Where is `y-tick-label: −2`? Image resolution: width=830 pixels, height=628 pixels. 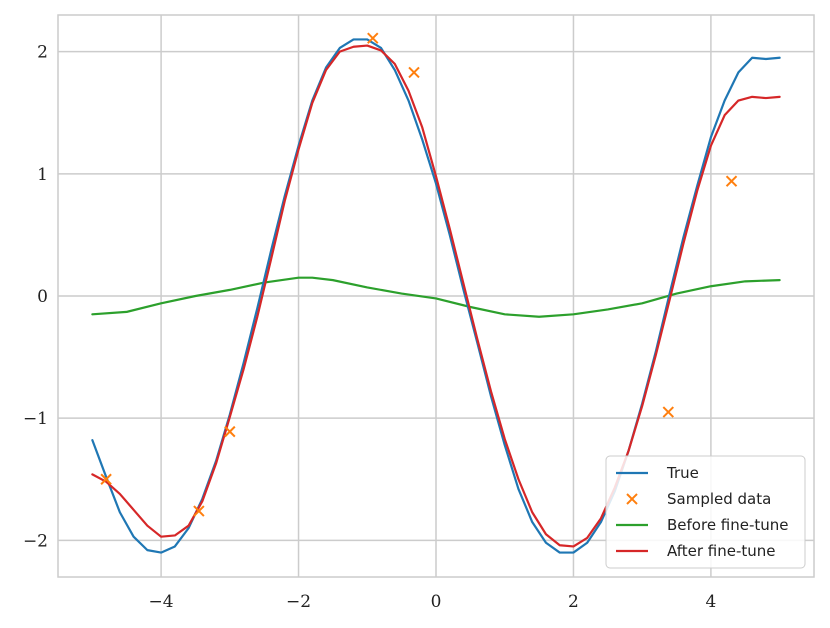 y-tick-label: −2 is located at coordinates (35, 541).